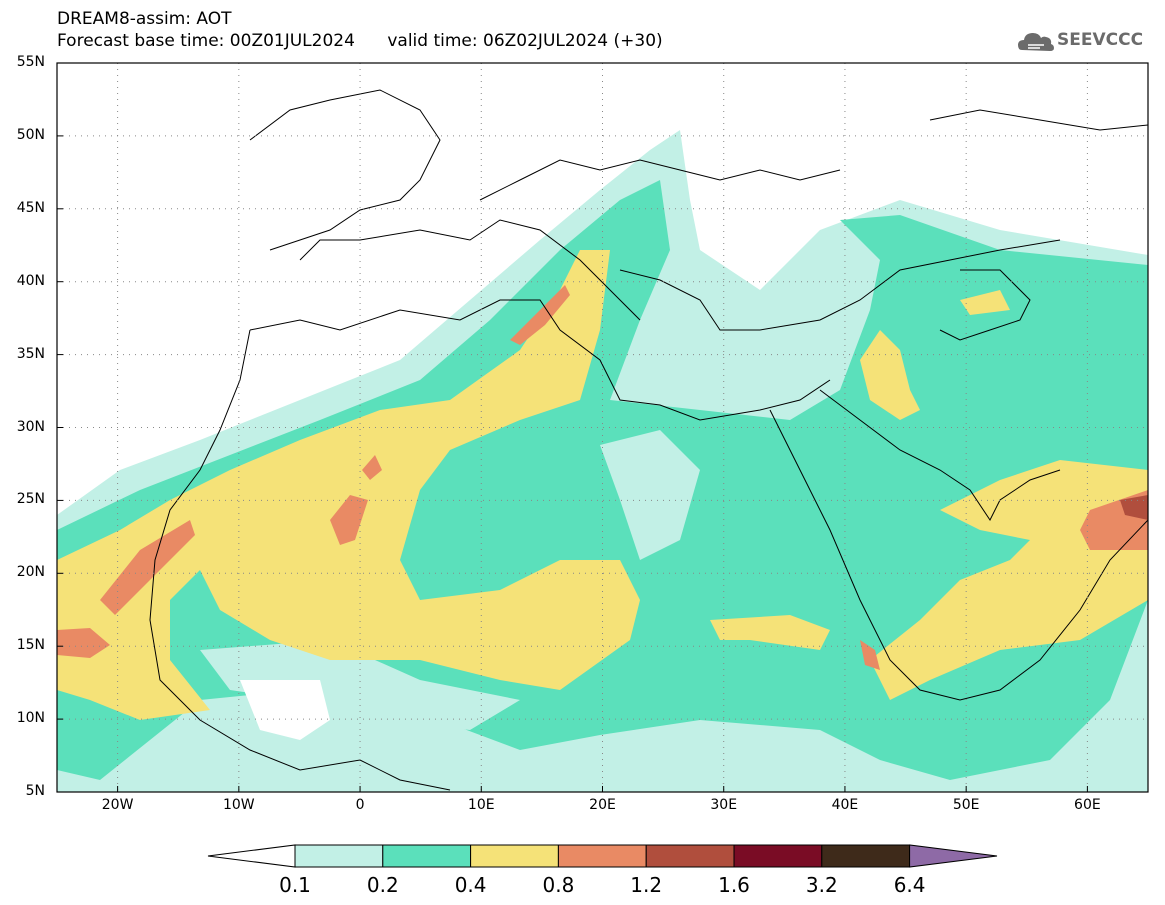  What do you see at coordinates (30, 207) in the screenshot?
I see `lat-label: 45N` at bounding box center [30, 207].